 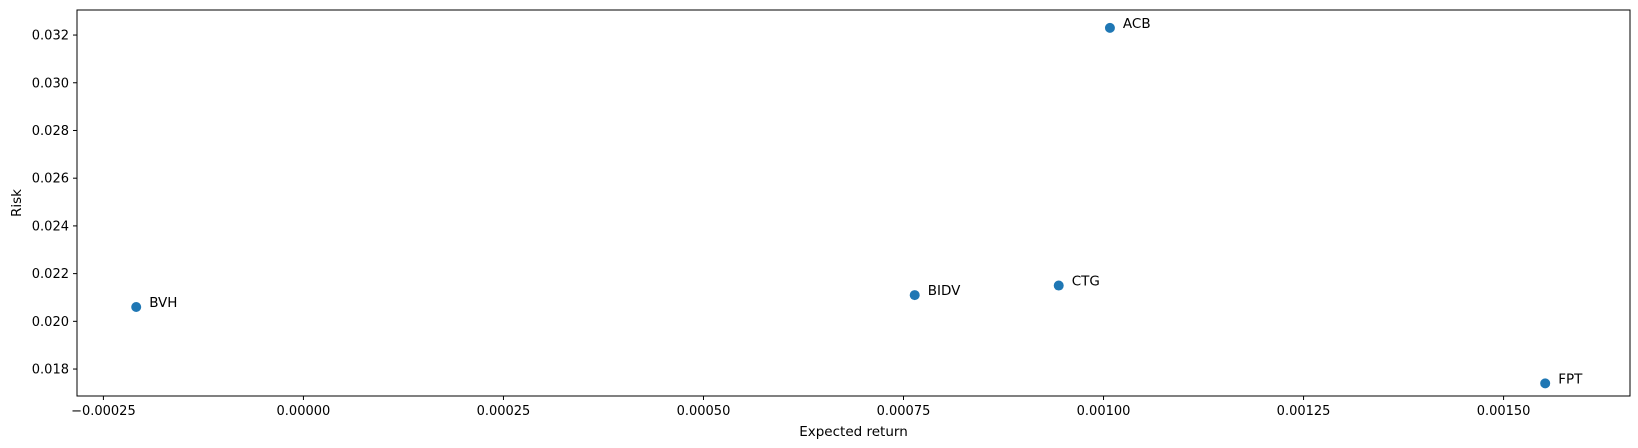 What do you see at coordinates (50, 370) in the screenshot?
I see `y-tick-label: 0.018` at bounding box center [50, 370].